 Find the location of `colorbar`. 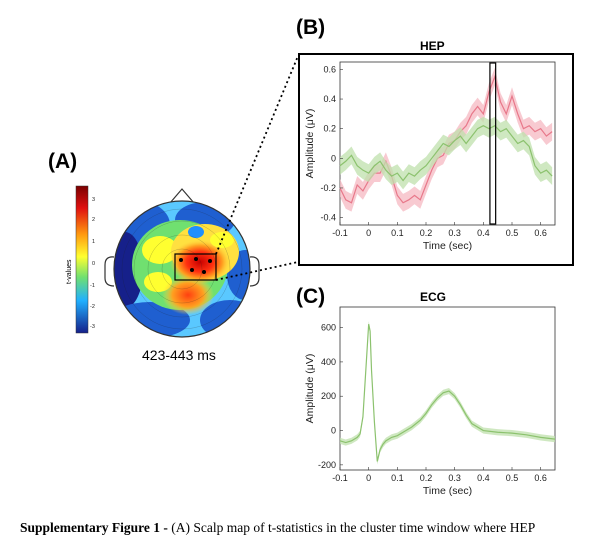

colorbar is located at coordinates (82, 259).